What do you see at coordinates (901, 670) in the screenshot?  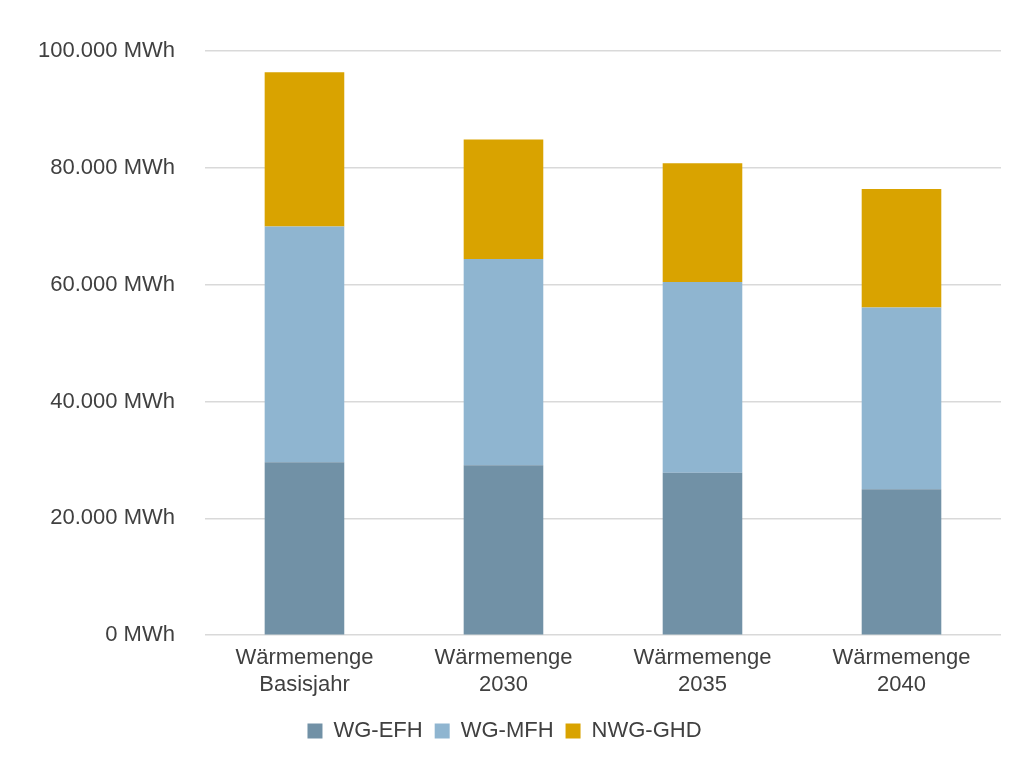 I see `x-tick-label: Wärmemenge 2040` at bounding box center [901, 670].